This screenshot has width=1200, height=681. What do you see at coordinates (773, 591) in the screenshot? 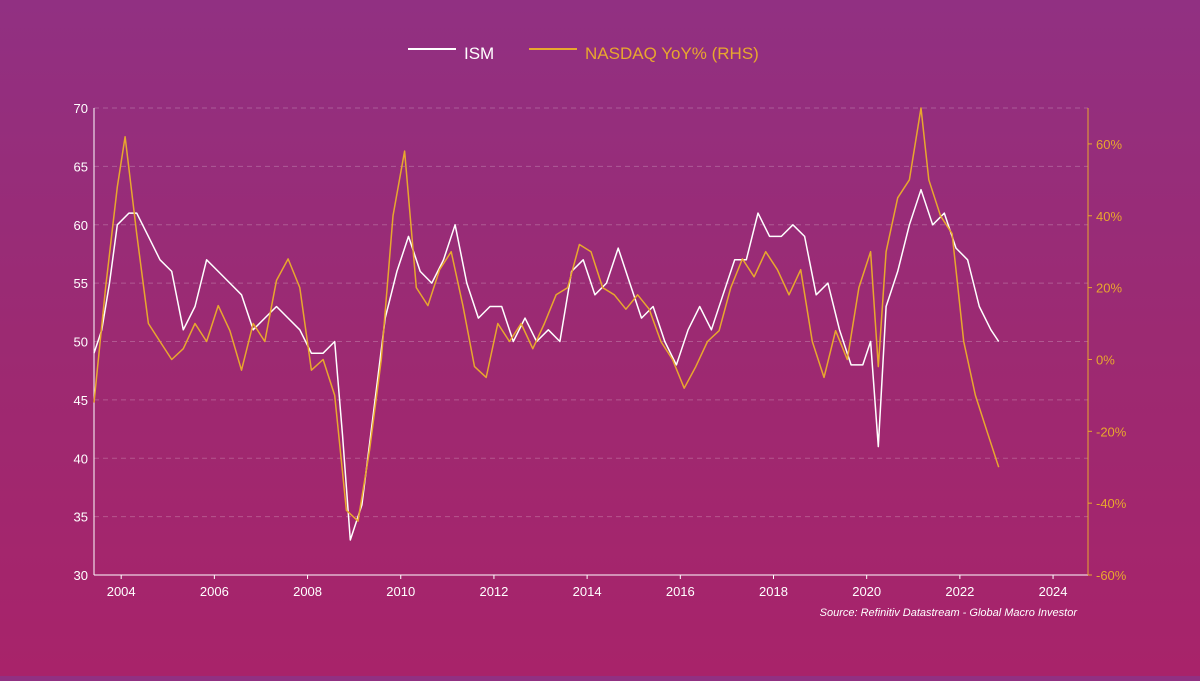
I see `x-tick-label: 2018` at bounding box center [773, 591].